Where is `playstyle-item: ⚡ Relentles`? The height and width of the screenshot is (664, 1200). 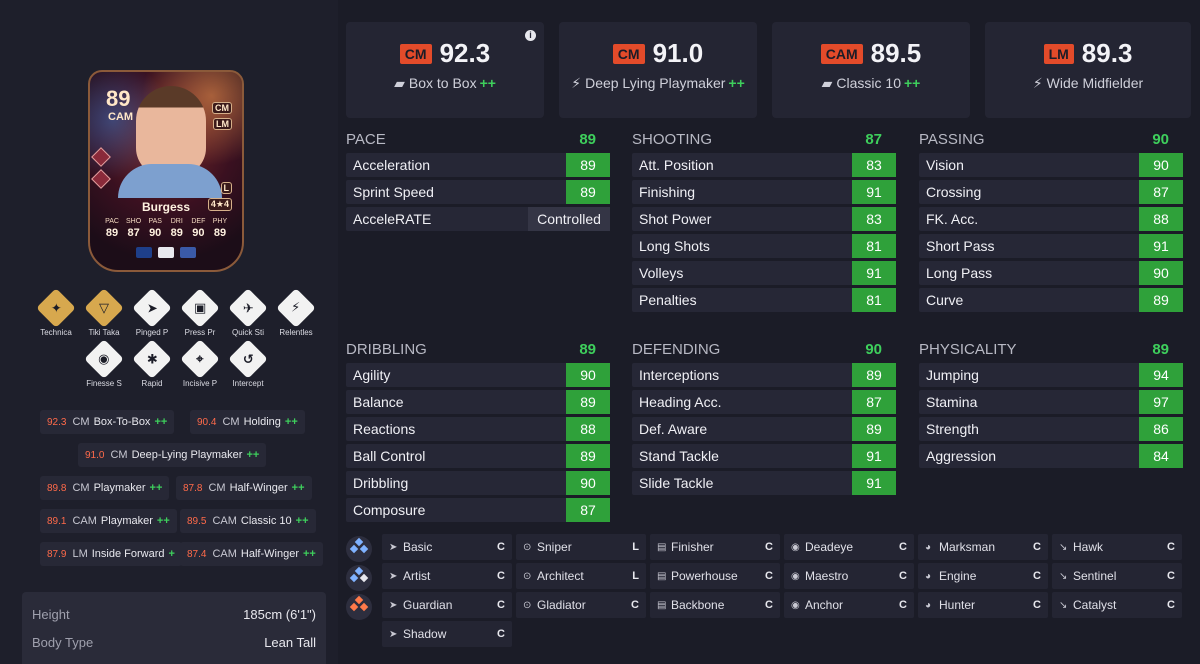 playstyle-item: ⚡ Relentles is located at coordinates (296, 312).